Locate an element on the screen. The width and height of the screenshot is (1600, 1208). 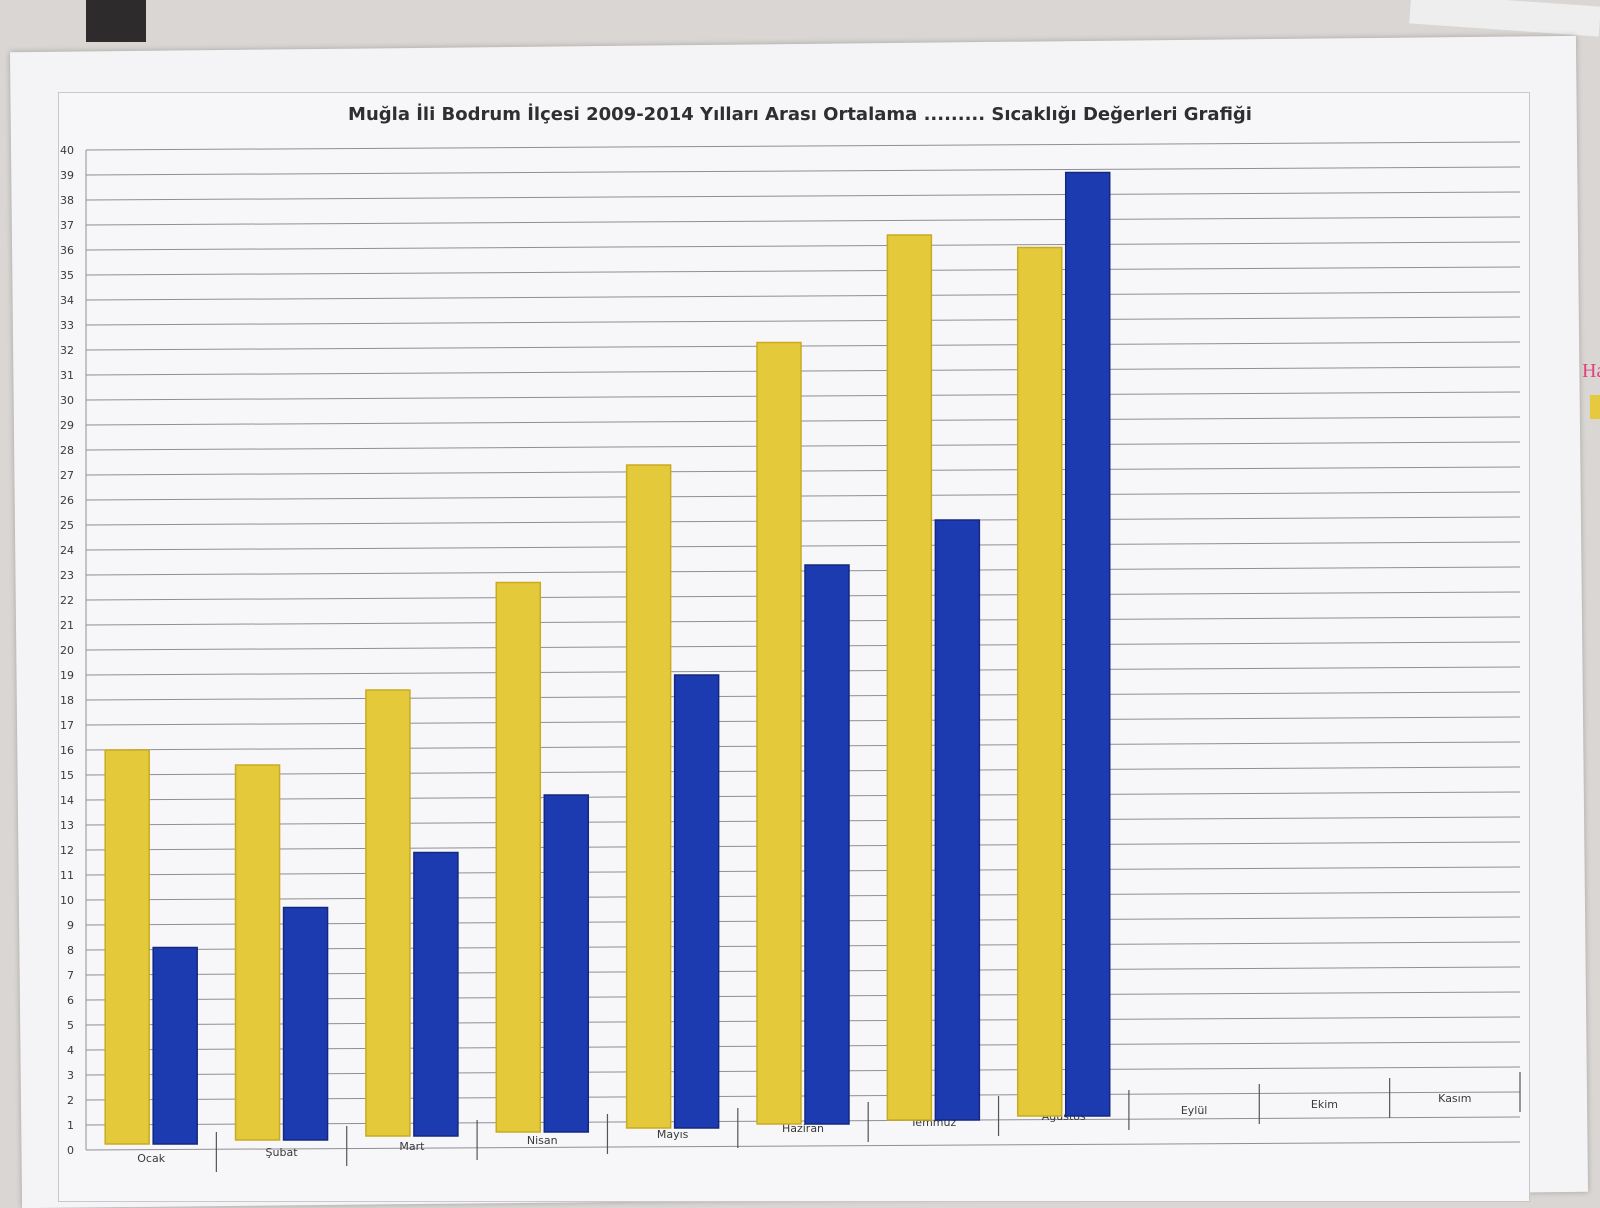
y-tick-label: 27 is located at coordinates (67, 475).